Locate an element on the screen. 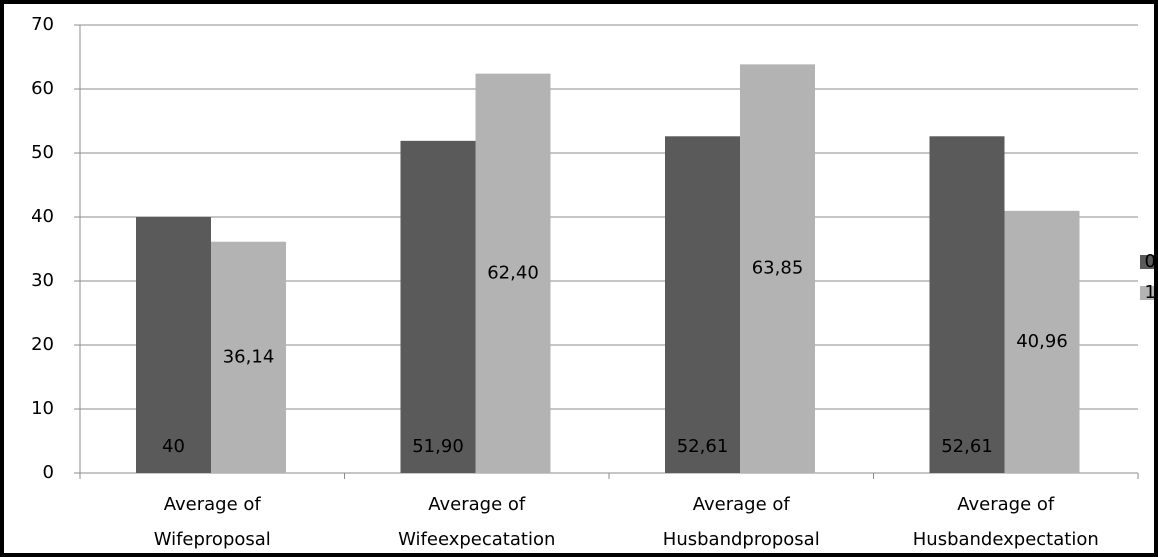 This screenshot has width=1158, height=557. y-tick-label: 70 is located at coordinates (42, 24).